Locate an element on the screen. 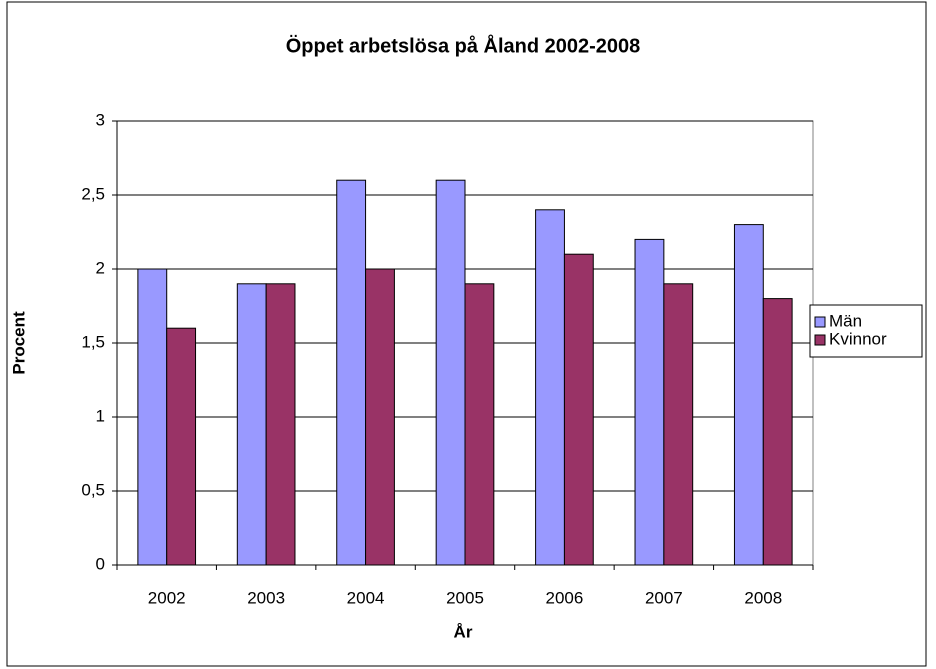 This screenshot has height=669, width=936. x-axis-label: År is located at coordinates (463, 631).